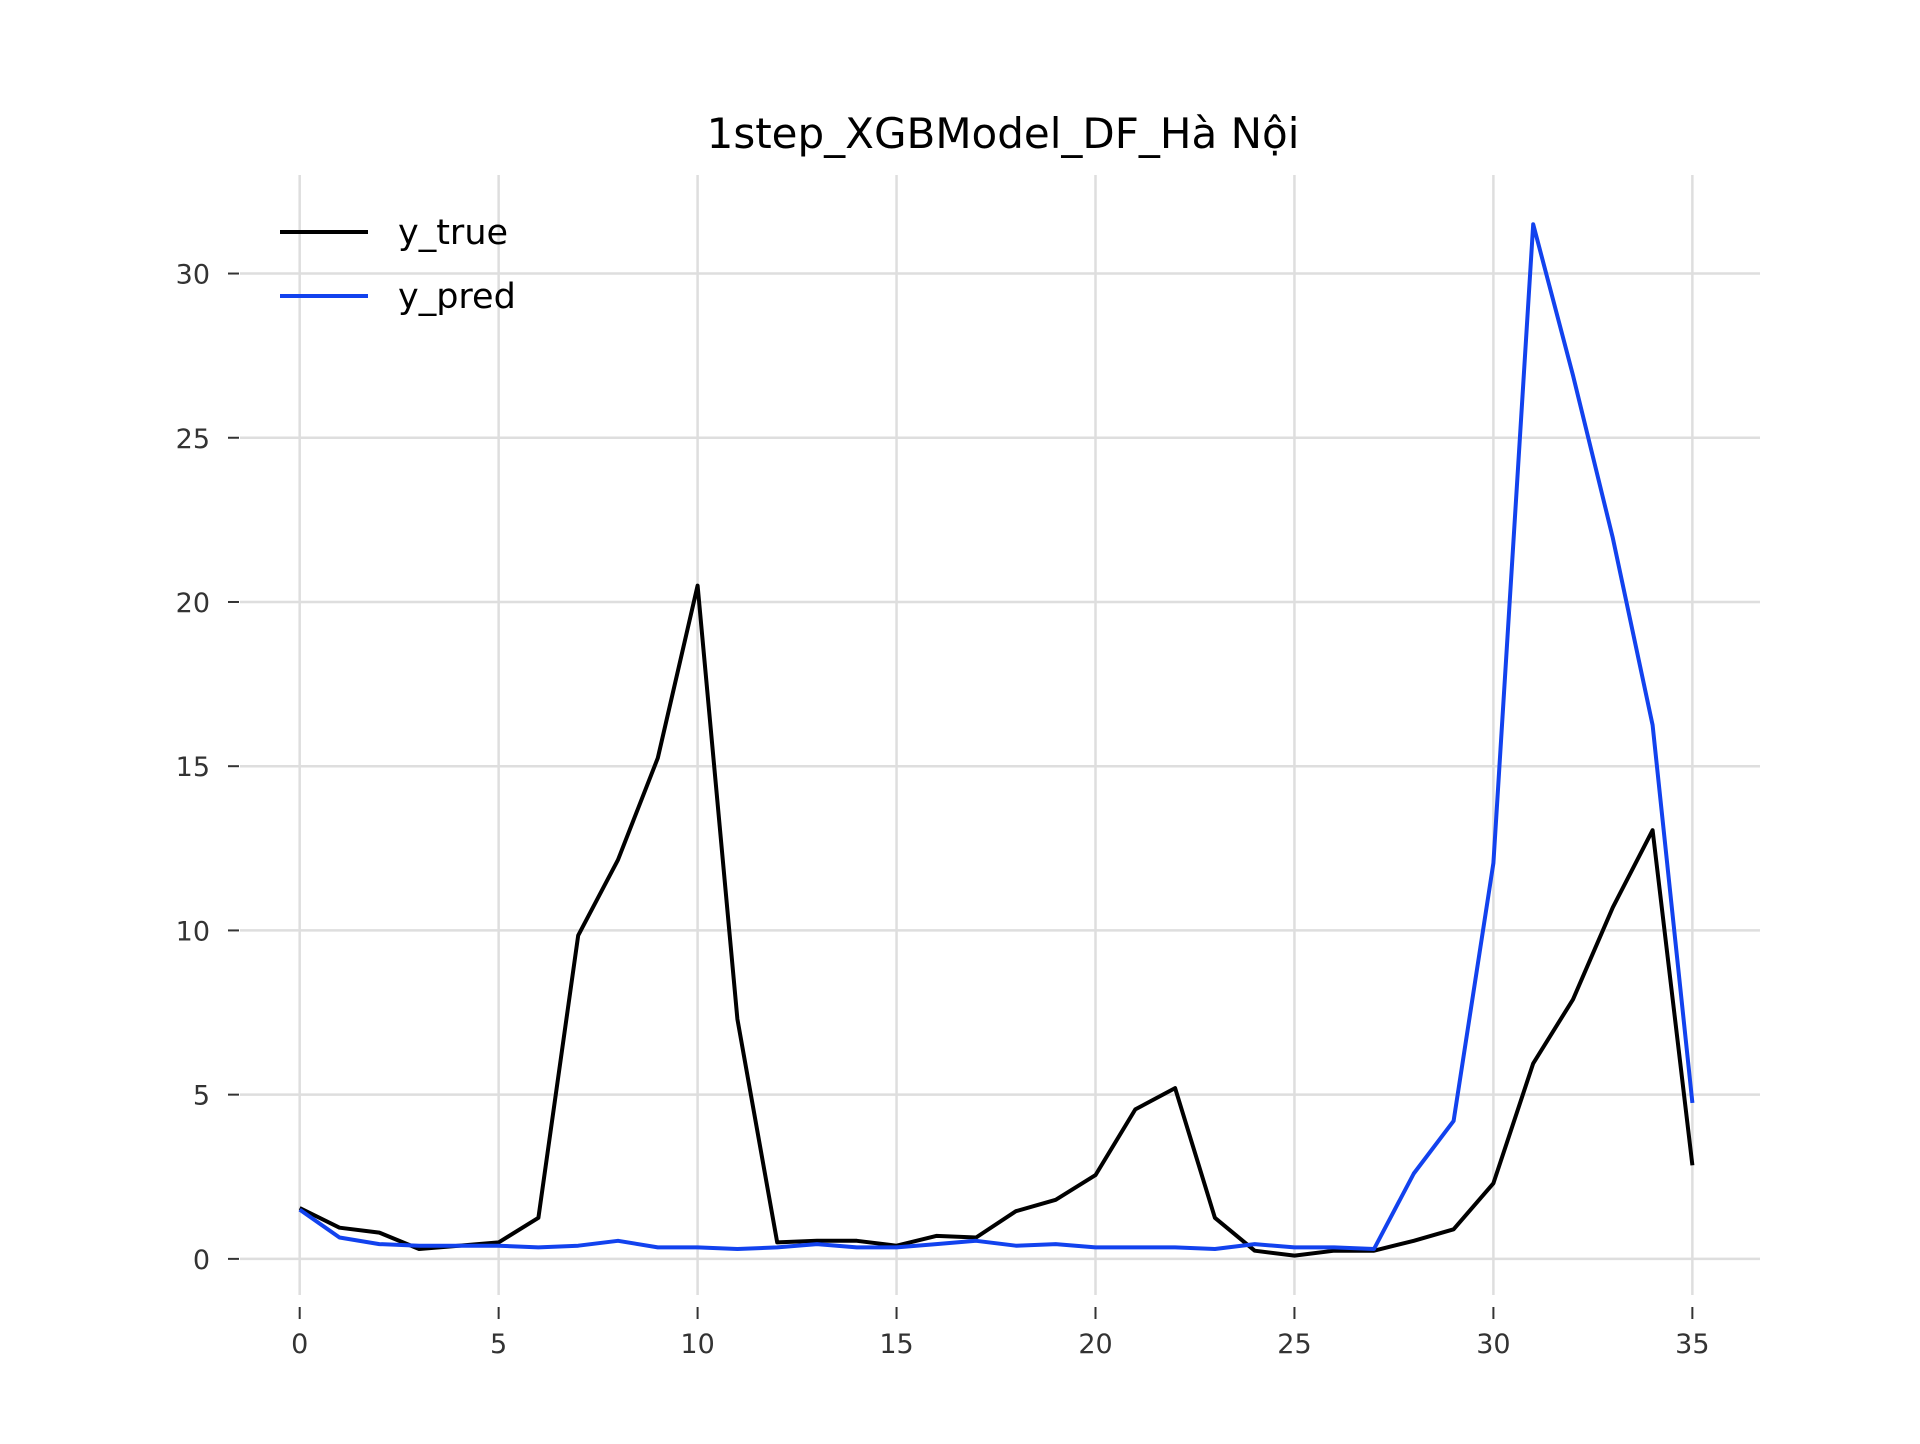 The height and width of the screenshot is (1444, 1920). I want to click on x-tick-label: 0, so click(299, 1344).